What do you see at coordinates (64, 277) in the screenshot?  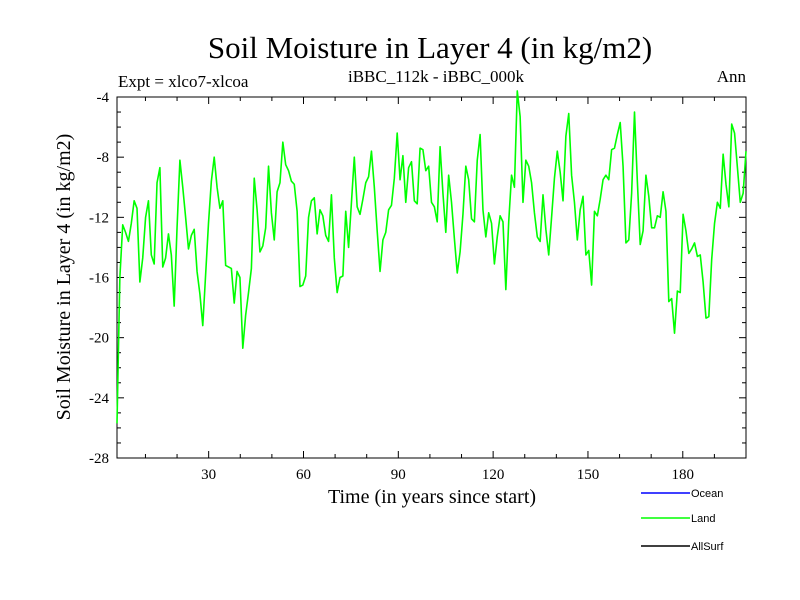 I see `y-axis-label: Soil Moisture in Layer 4 (in kg/m2)` at bounding box center [64, 277].